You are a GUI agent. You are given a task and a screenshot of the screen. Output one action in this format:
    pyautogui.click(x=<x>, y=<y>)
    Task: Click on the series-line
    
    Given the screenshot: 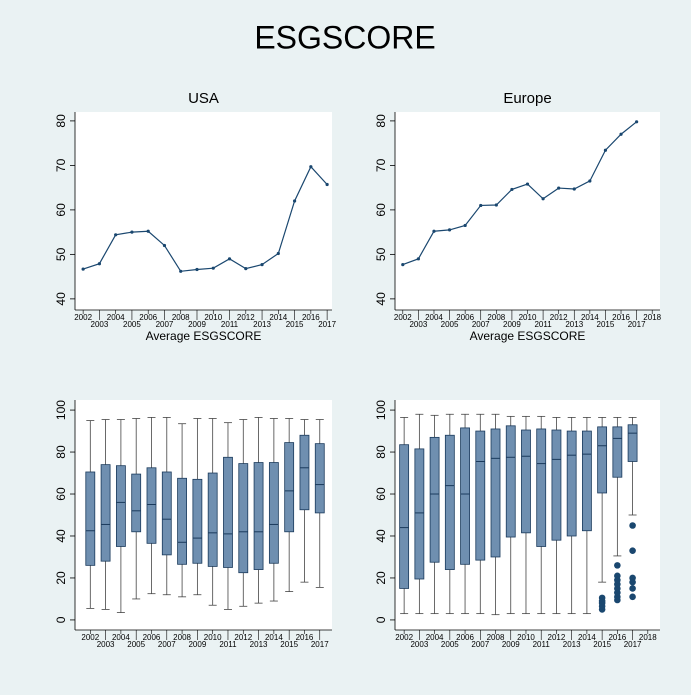 What is the action you would take?
    pyautogui.click(x=519, y=193)
    